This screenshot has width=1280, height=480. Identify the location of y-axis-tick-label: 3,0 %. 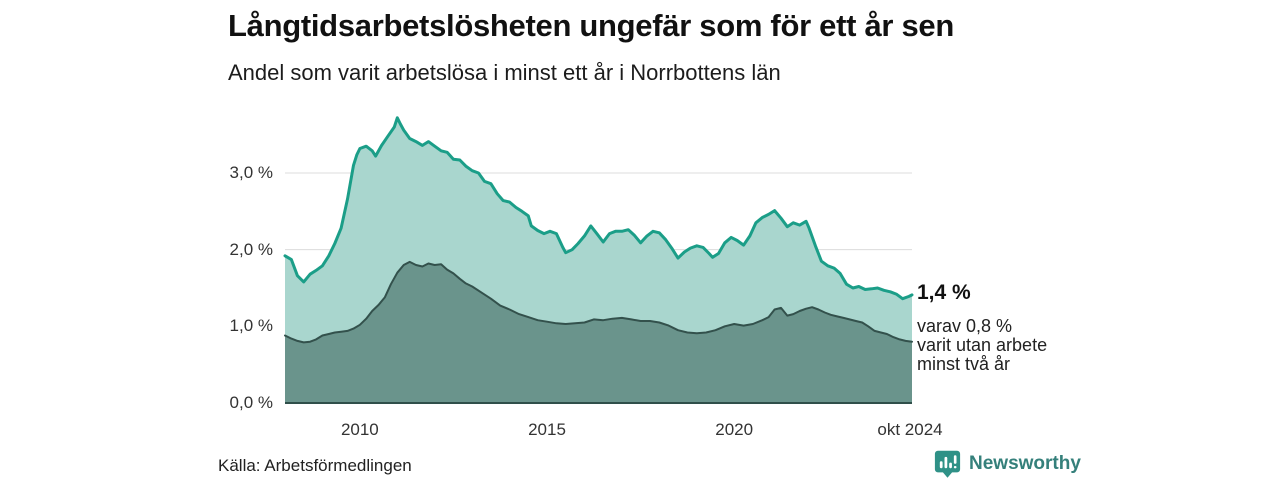
(251, 172).